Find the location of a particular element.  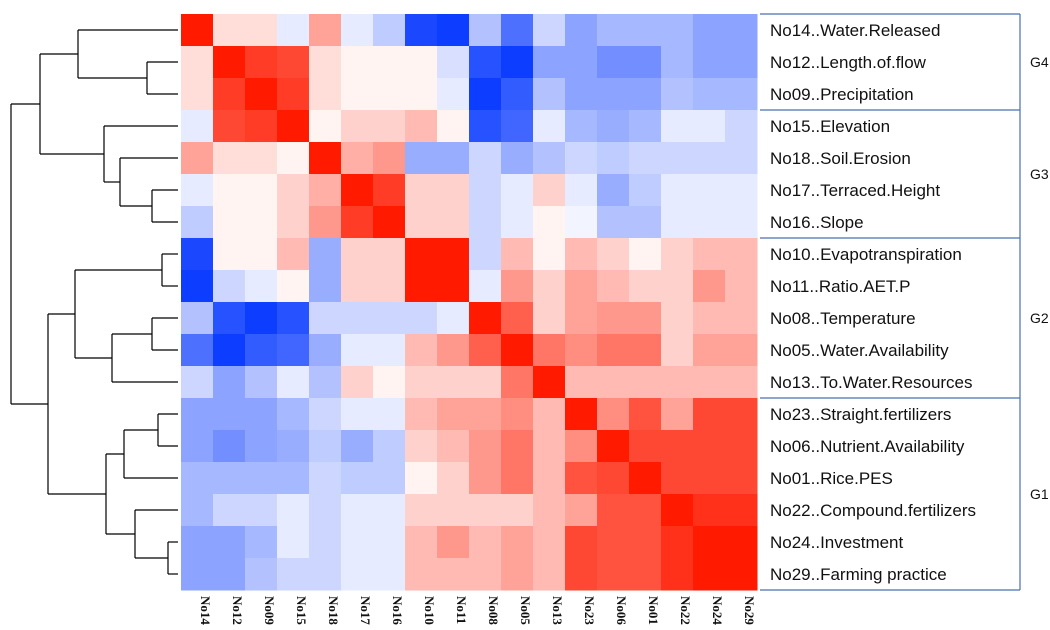

column-label: No22 is located at coordinates (685, 610).